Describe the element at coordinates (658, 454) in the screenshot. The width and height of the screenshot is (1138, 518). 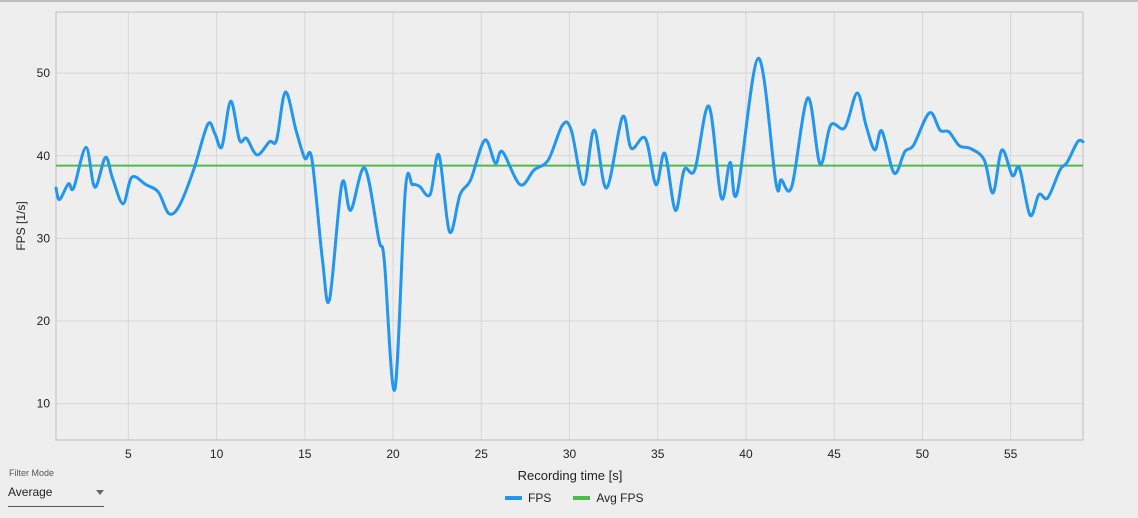
I see `x-tick-label: 35` at that location.